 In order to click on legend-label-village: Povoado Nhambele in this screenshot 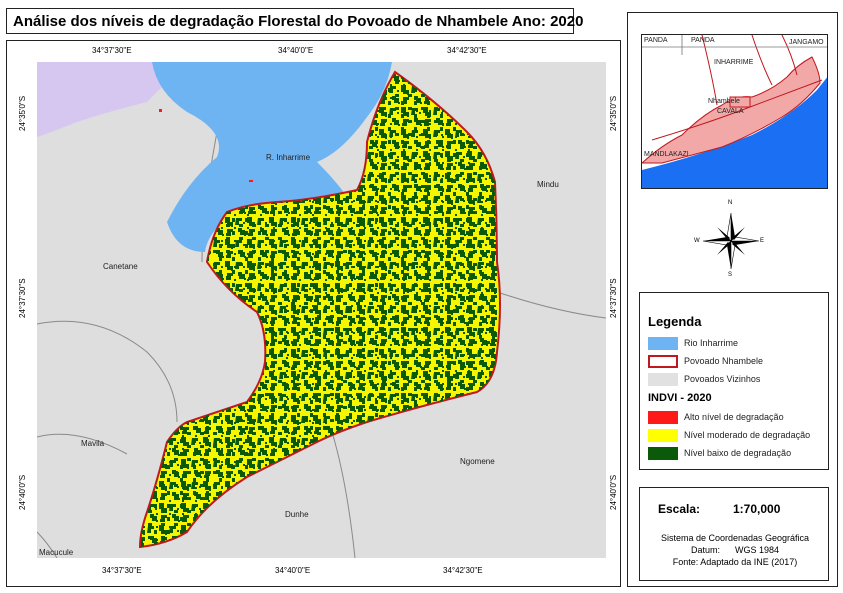, I will do `click(724, 361)`.